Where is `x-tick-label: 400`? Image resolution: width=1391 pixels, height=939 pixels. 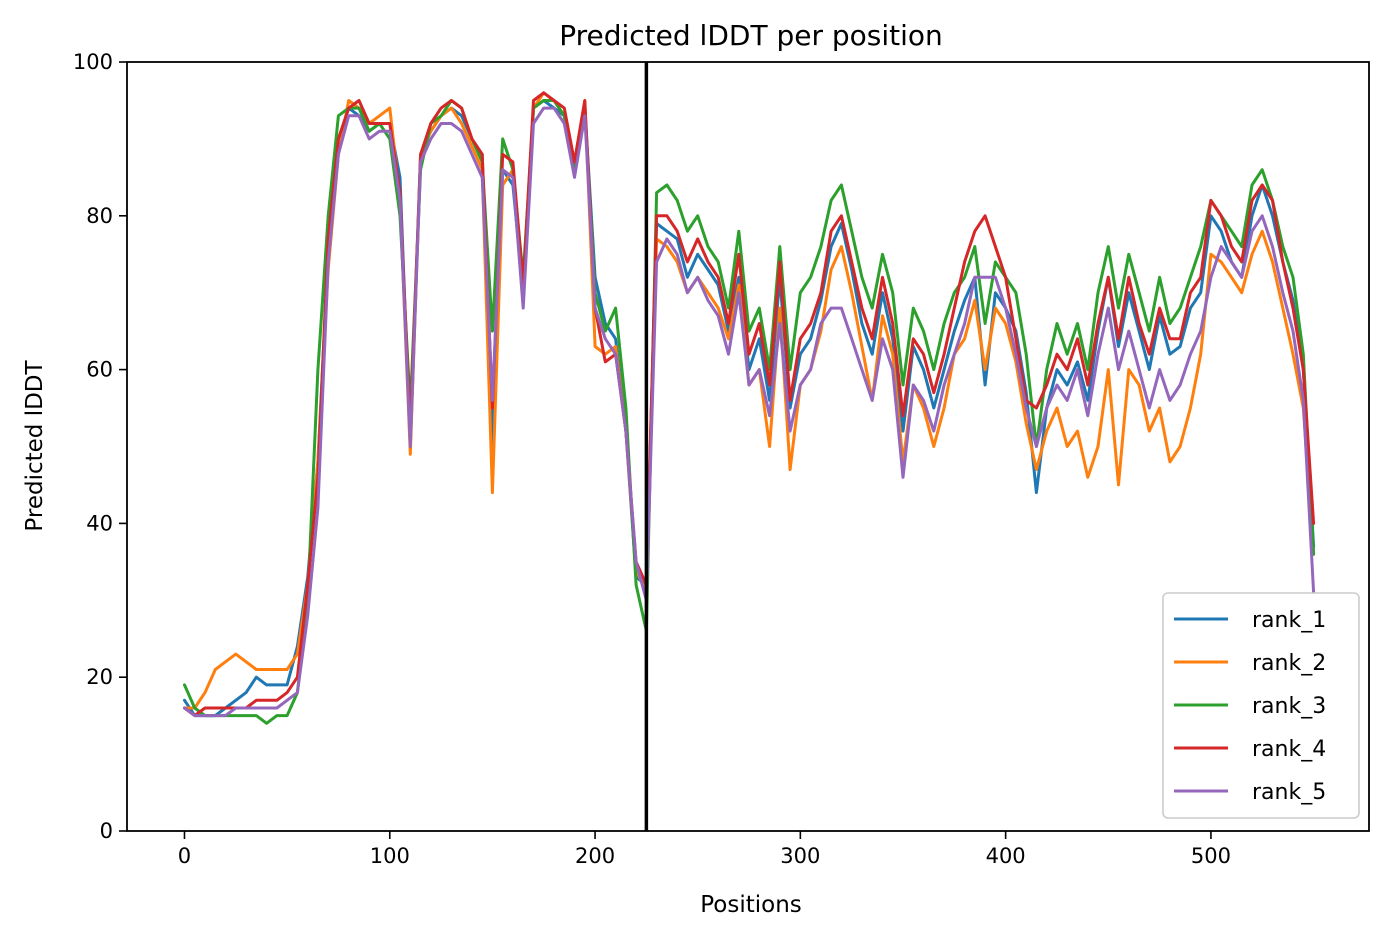
x-tick-label: 400 is located at coordinates (1006, 856).